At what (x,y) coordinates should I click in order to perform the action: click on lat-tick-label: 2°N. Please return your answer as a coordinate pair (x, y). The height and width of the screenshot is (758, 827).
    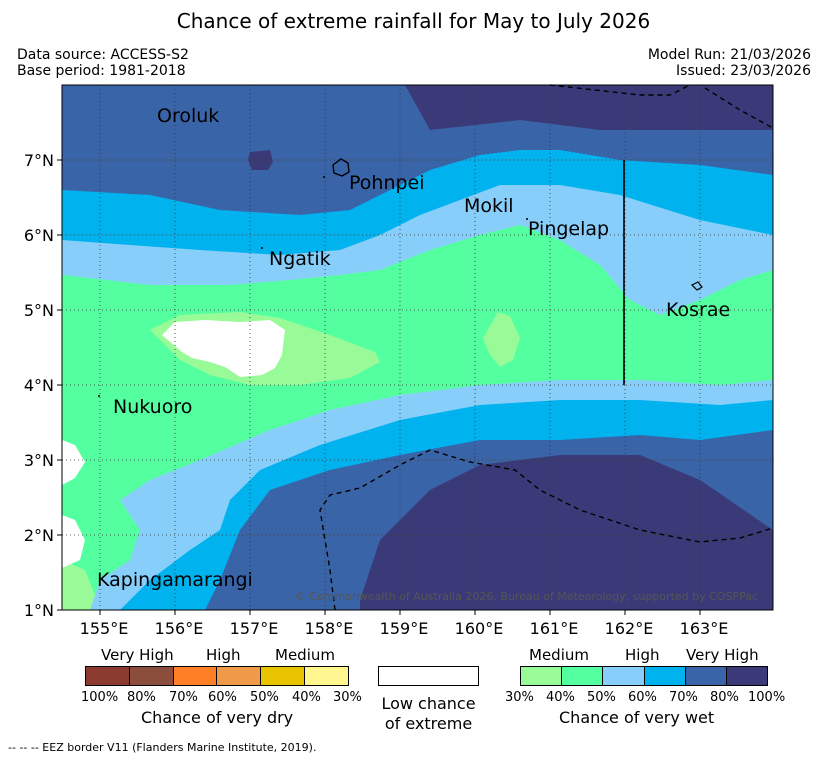
    Looking at the image, I should click on (39, 535).